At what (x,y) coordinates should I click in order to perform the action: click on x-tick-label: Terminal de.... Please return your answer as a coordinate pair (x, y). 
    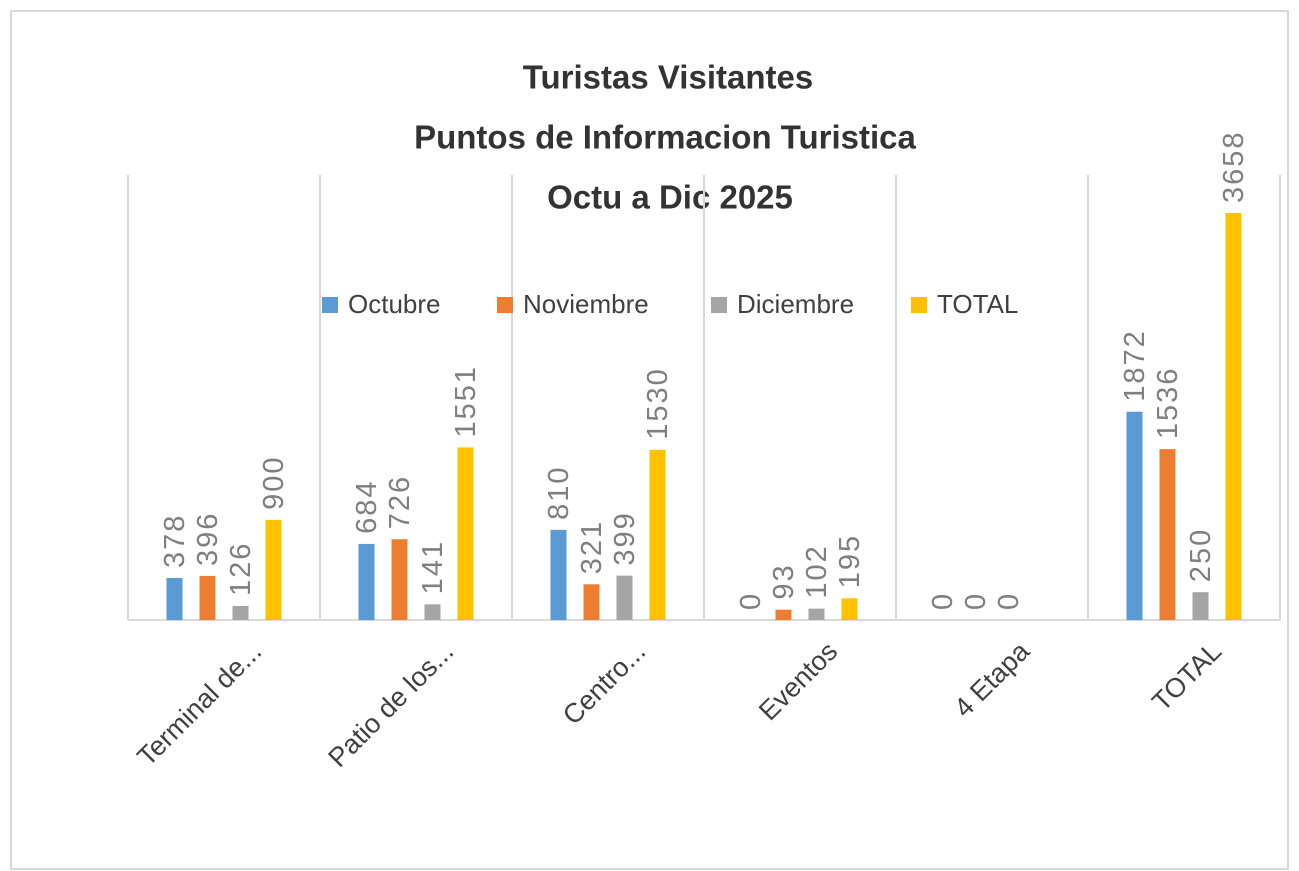
    Looking at the image, I should click on (199, 704).